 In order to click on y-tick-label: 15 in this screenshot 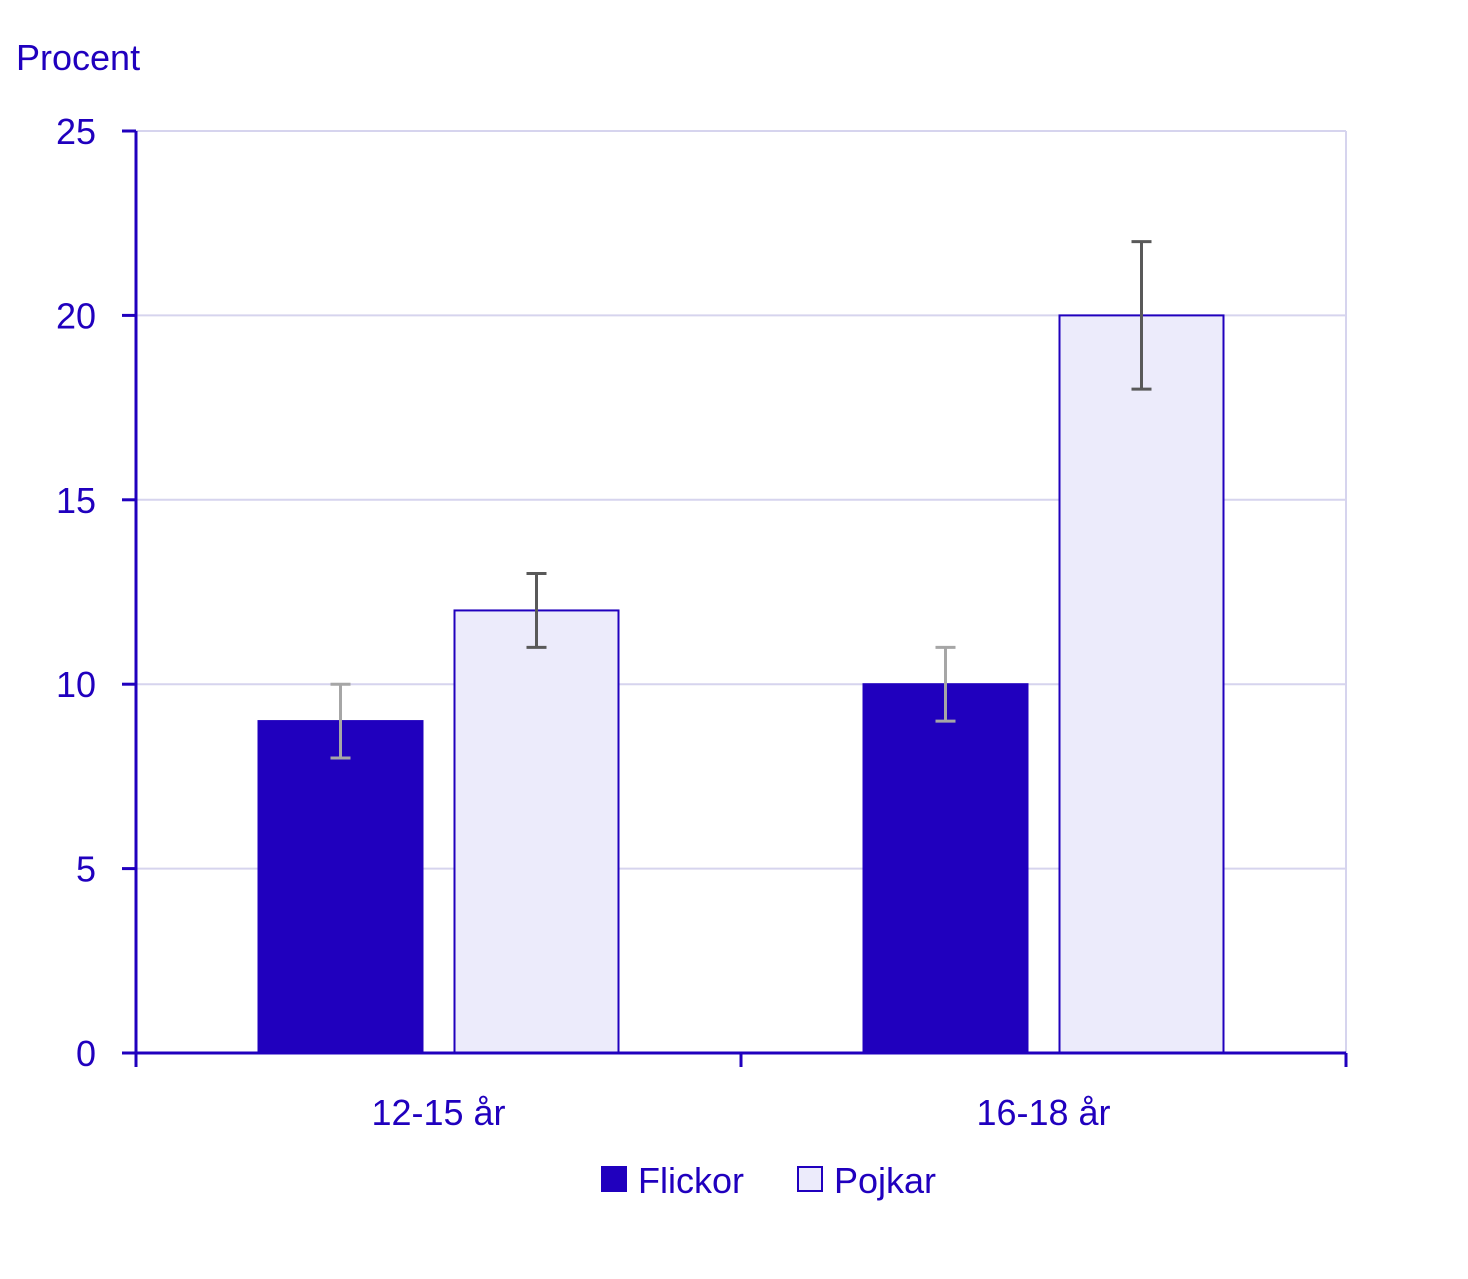, I will do `click(76, 500)`.